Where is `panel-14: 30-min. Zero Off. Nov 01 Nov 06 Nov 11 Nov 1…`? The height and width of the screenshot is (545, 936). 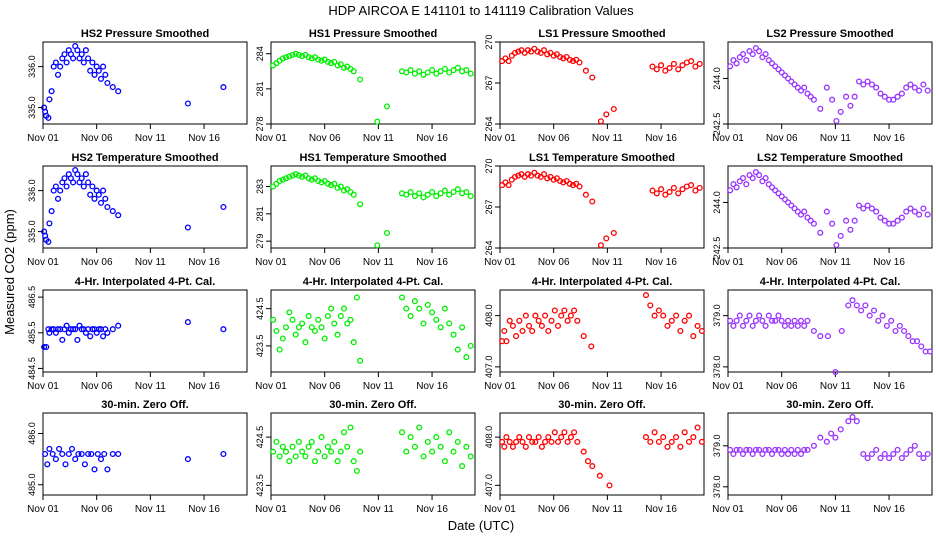
panel-14: 30-min. Zero Off. Nov 01 Nov 06 Nov 11 Nov 1… is located at coordinates (365, 457).